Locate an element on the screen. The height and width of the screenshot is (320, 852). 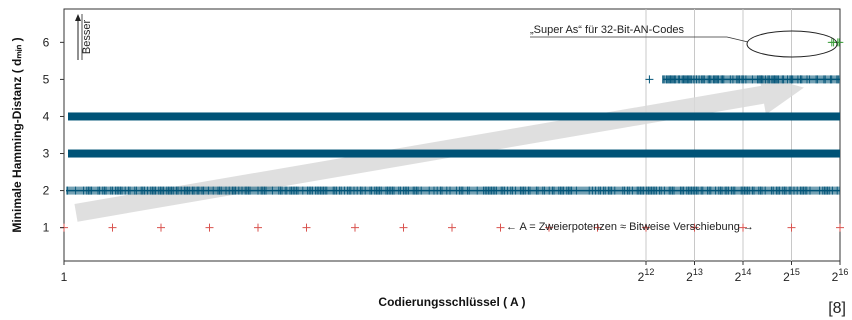
super-as-label: „Super As“ für 32-Bit-AN-Codes is located at coordinates (607, 30).